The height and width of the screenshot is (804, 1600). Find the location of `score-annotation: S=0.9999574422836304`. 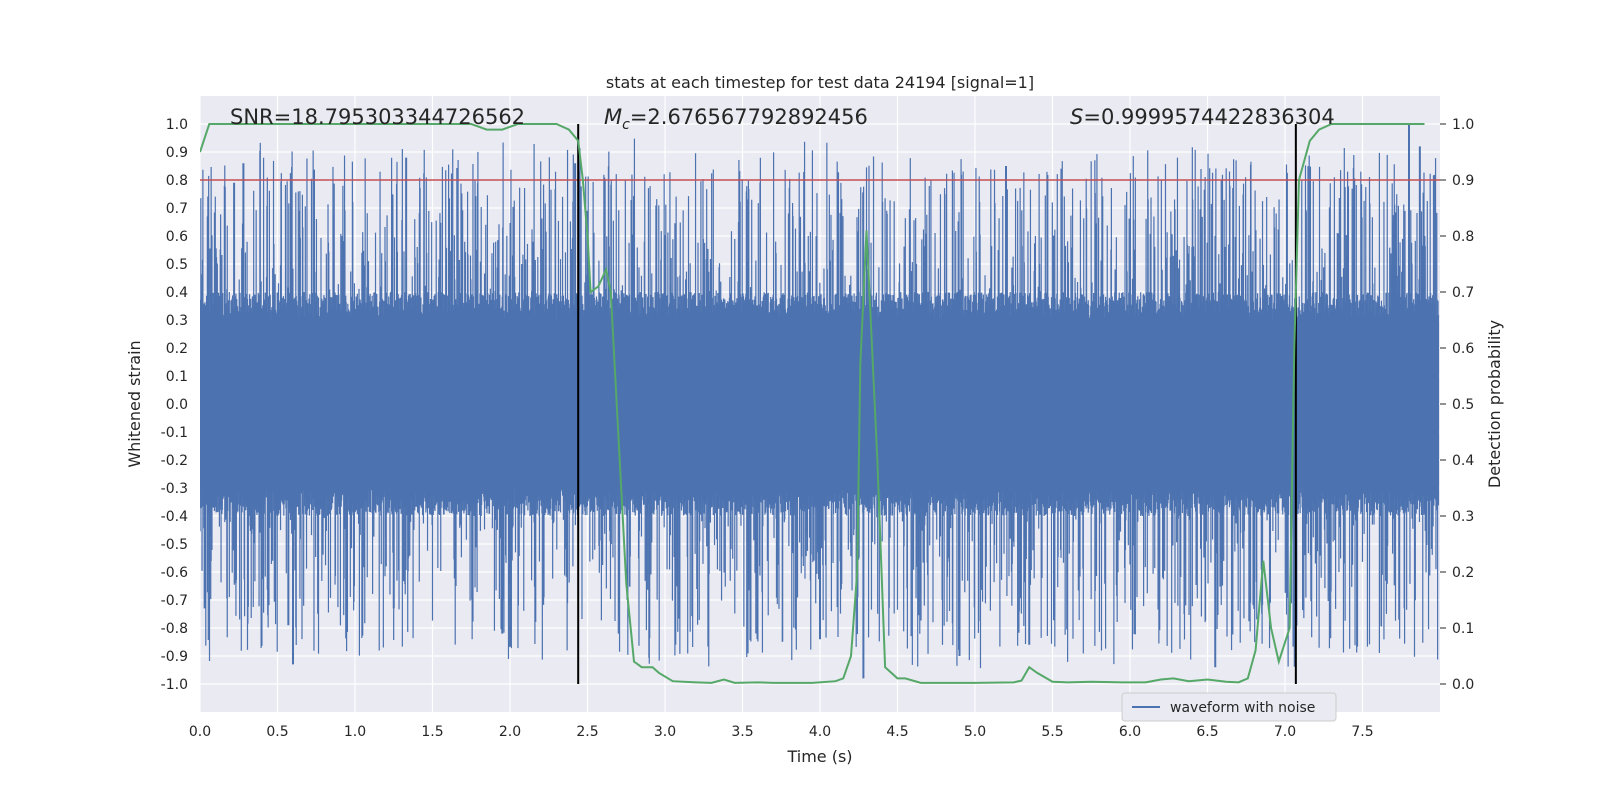

score-annotation: S=0.9999574422836304 is located at coordinates (1202, 117).